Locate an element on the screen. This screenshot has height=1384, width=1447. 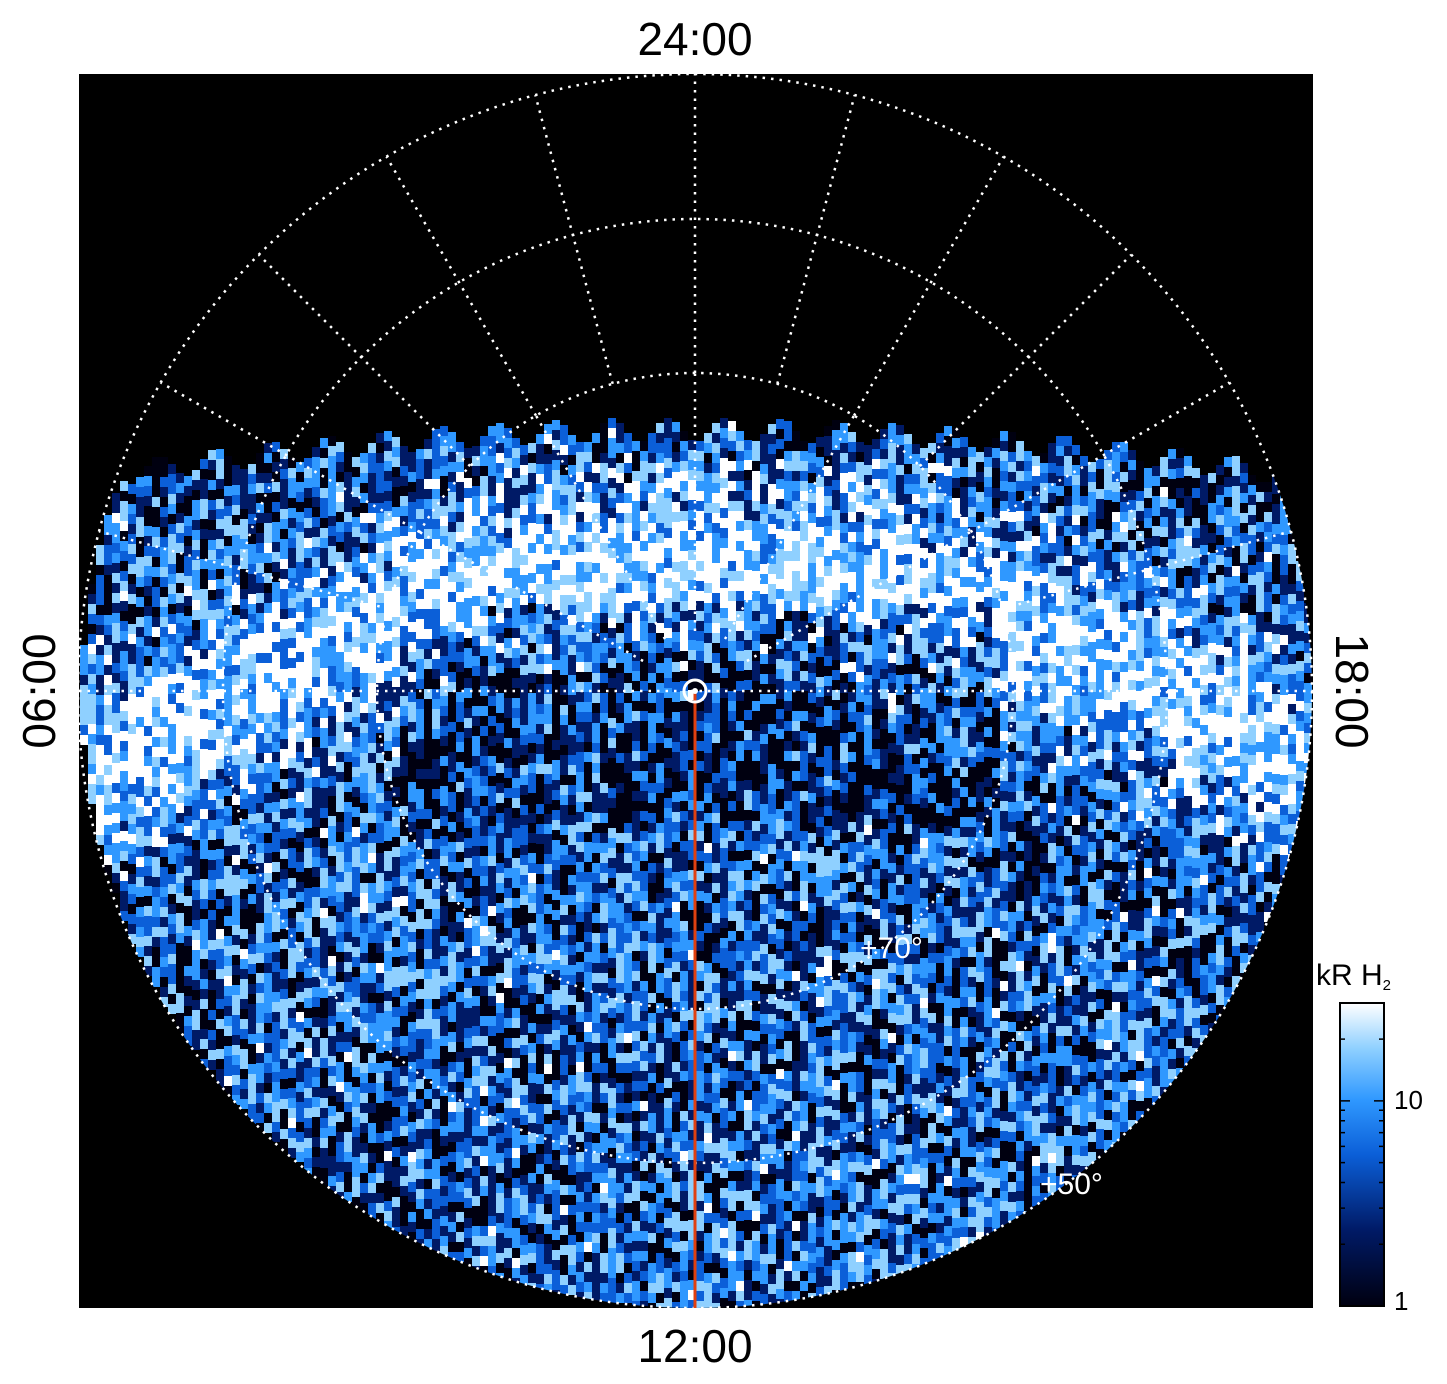
colorbar-gradient is located at coordinates (1362, 1154).